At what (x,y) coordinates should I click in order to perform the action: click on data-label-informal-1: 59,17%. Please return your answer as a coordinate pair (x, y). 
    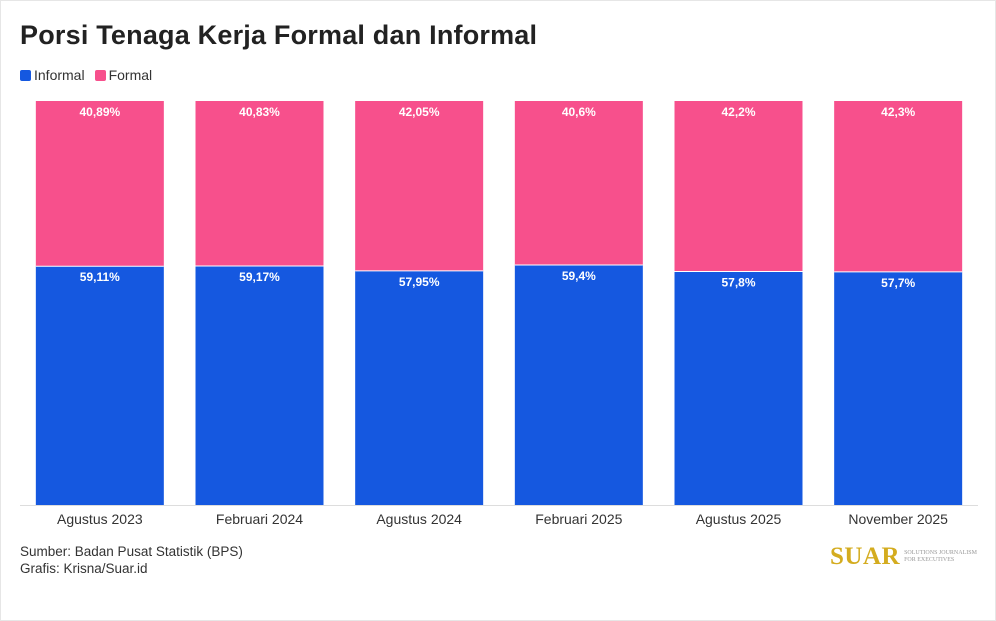
    Looking at the image, I should click on (259, 277).